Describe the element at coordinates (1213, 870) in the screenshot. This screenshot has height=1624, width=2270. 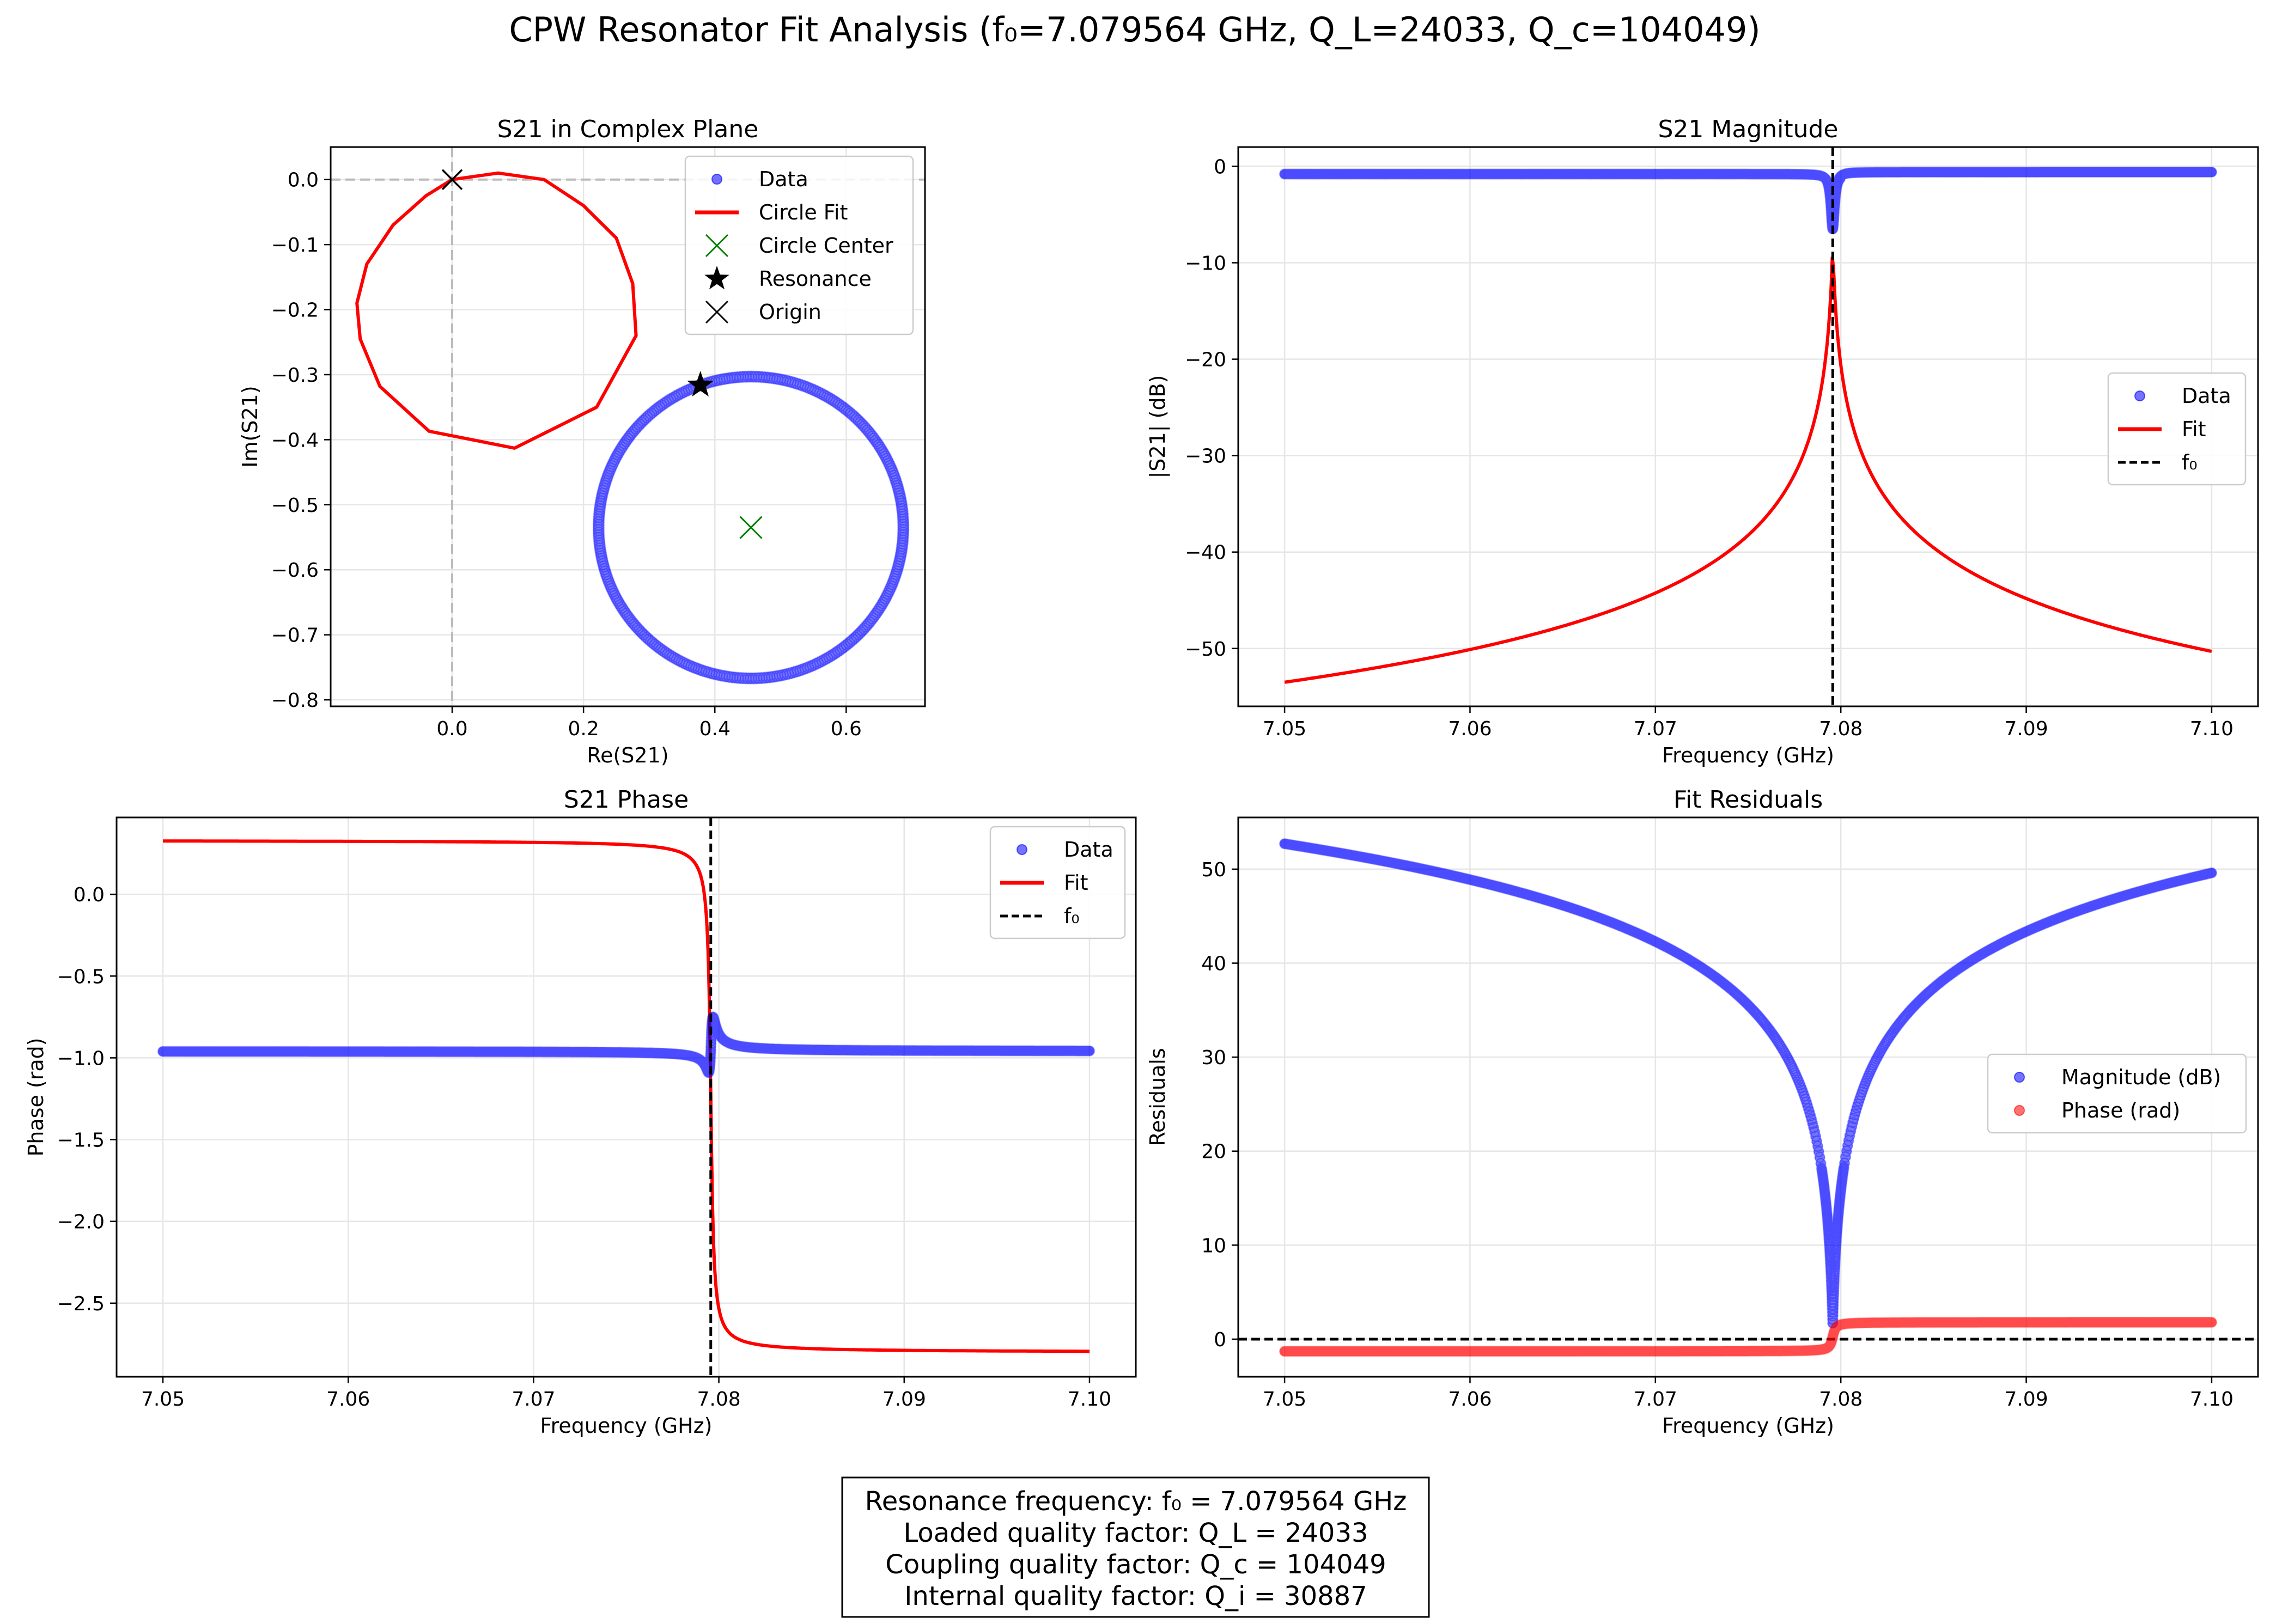
I see `y-tick-label: 50` at that location.